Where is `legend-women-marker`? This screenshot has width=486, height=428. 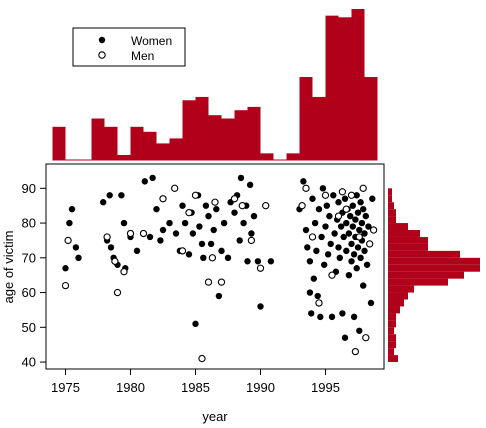
legend-women-marker is located at coordinates (102, 40).